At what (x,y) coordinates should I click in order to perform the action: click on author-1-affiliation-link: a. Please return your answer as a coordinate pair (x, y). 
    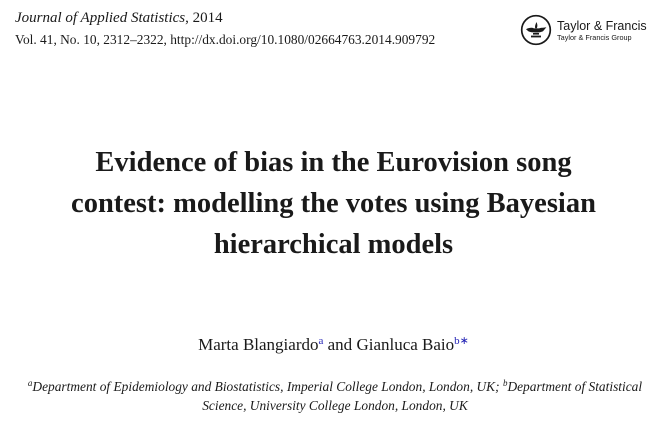
    Looking at the image, I should click on (321, 341).